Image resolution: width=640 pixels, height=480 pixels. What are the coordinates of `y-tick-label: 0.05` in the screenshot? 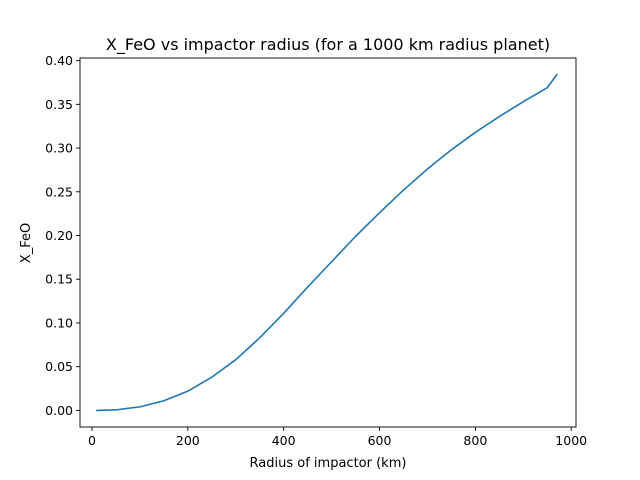 It's located at (59, 366).